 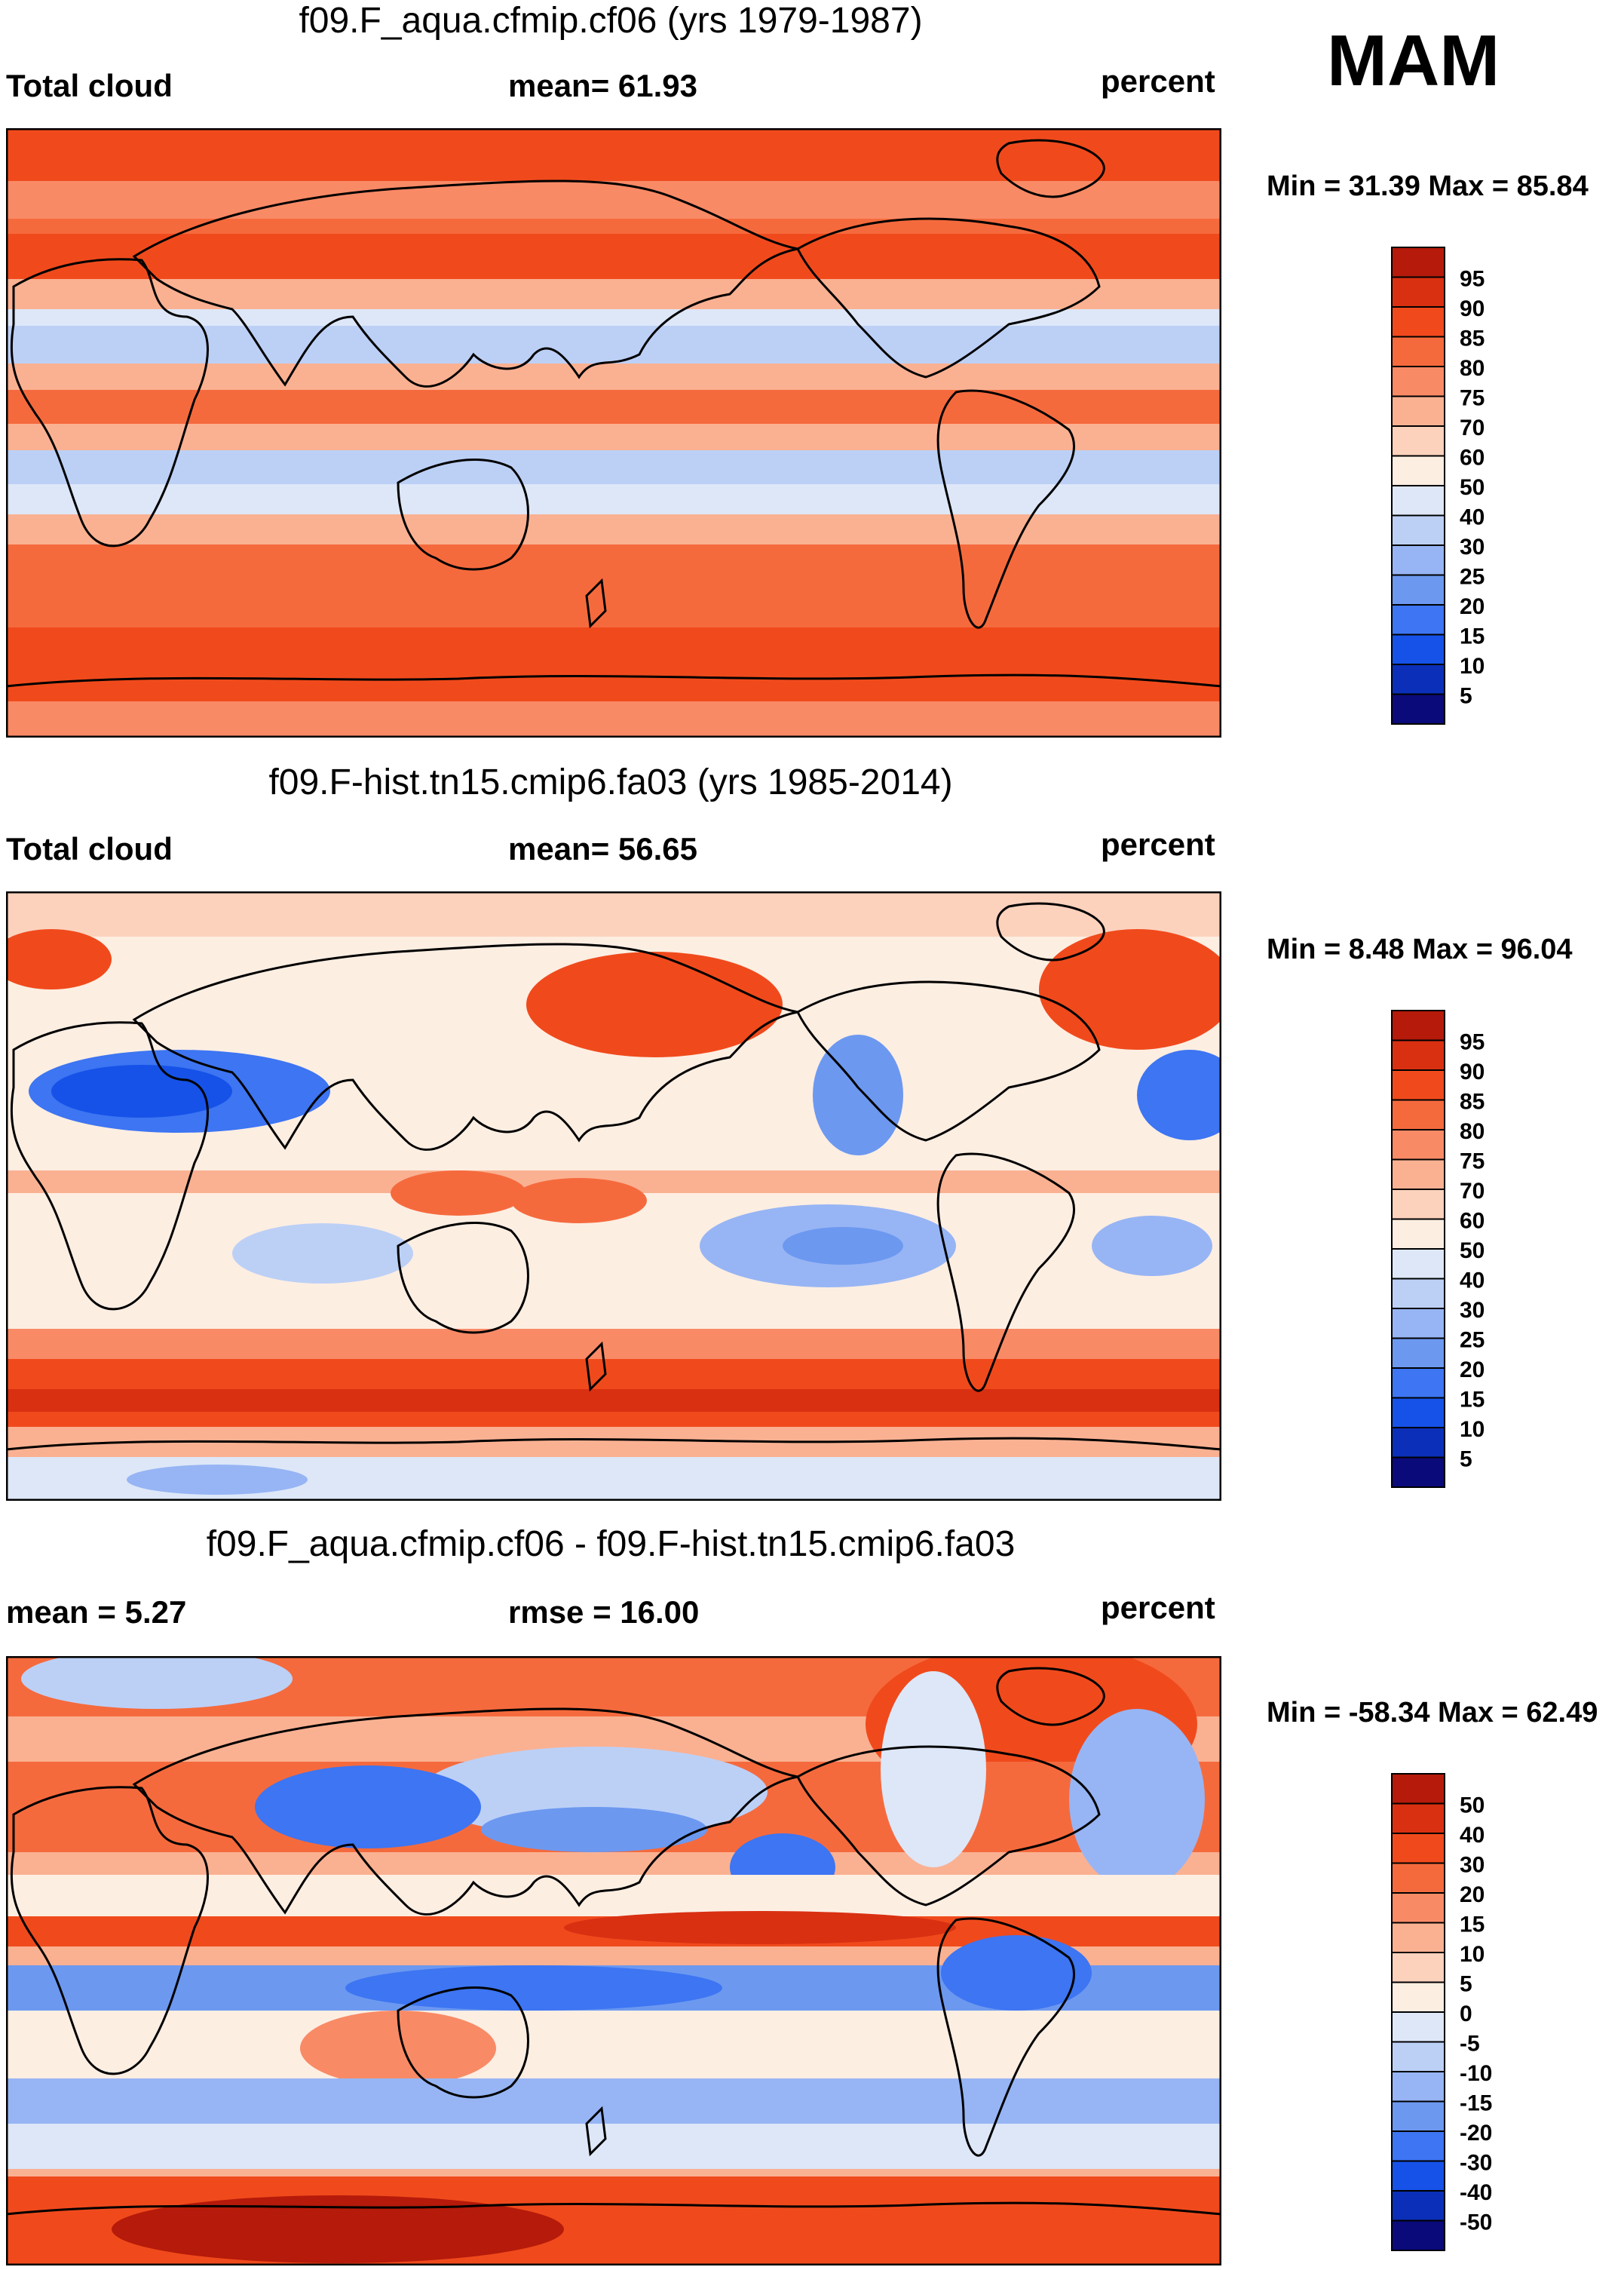 What do you see at coordinates (96, 1612) in the screenshot?
I see `panel-3-mean-label: mean = 5.27` at bounding box center [96, 1612].